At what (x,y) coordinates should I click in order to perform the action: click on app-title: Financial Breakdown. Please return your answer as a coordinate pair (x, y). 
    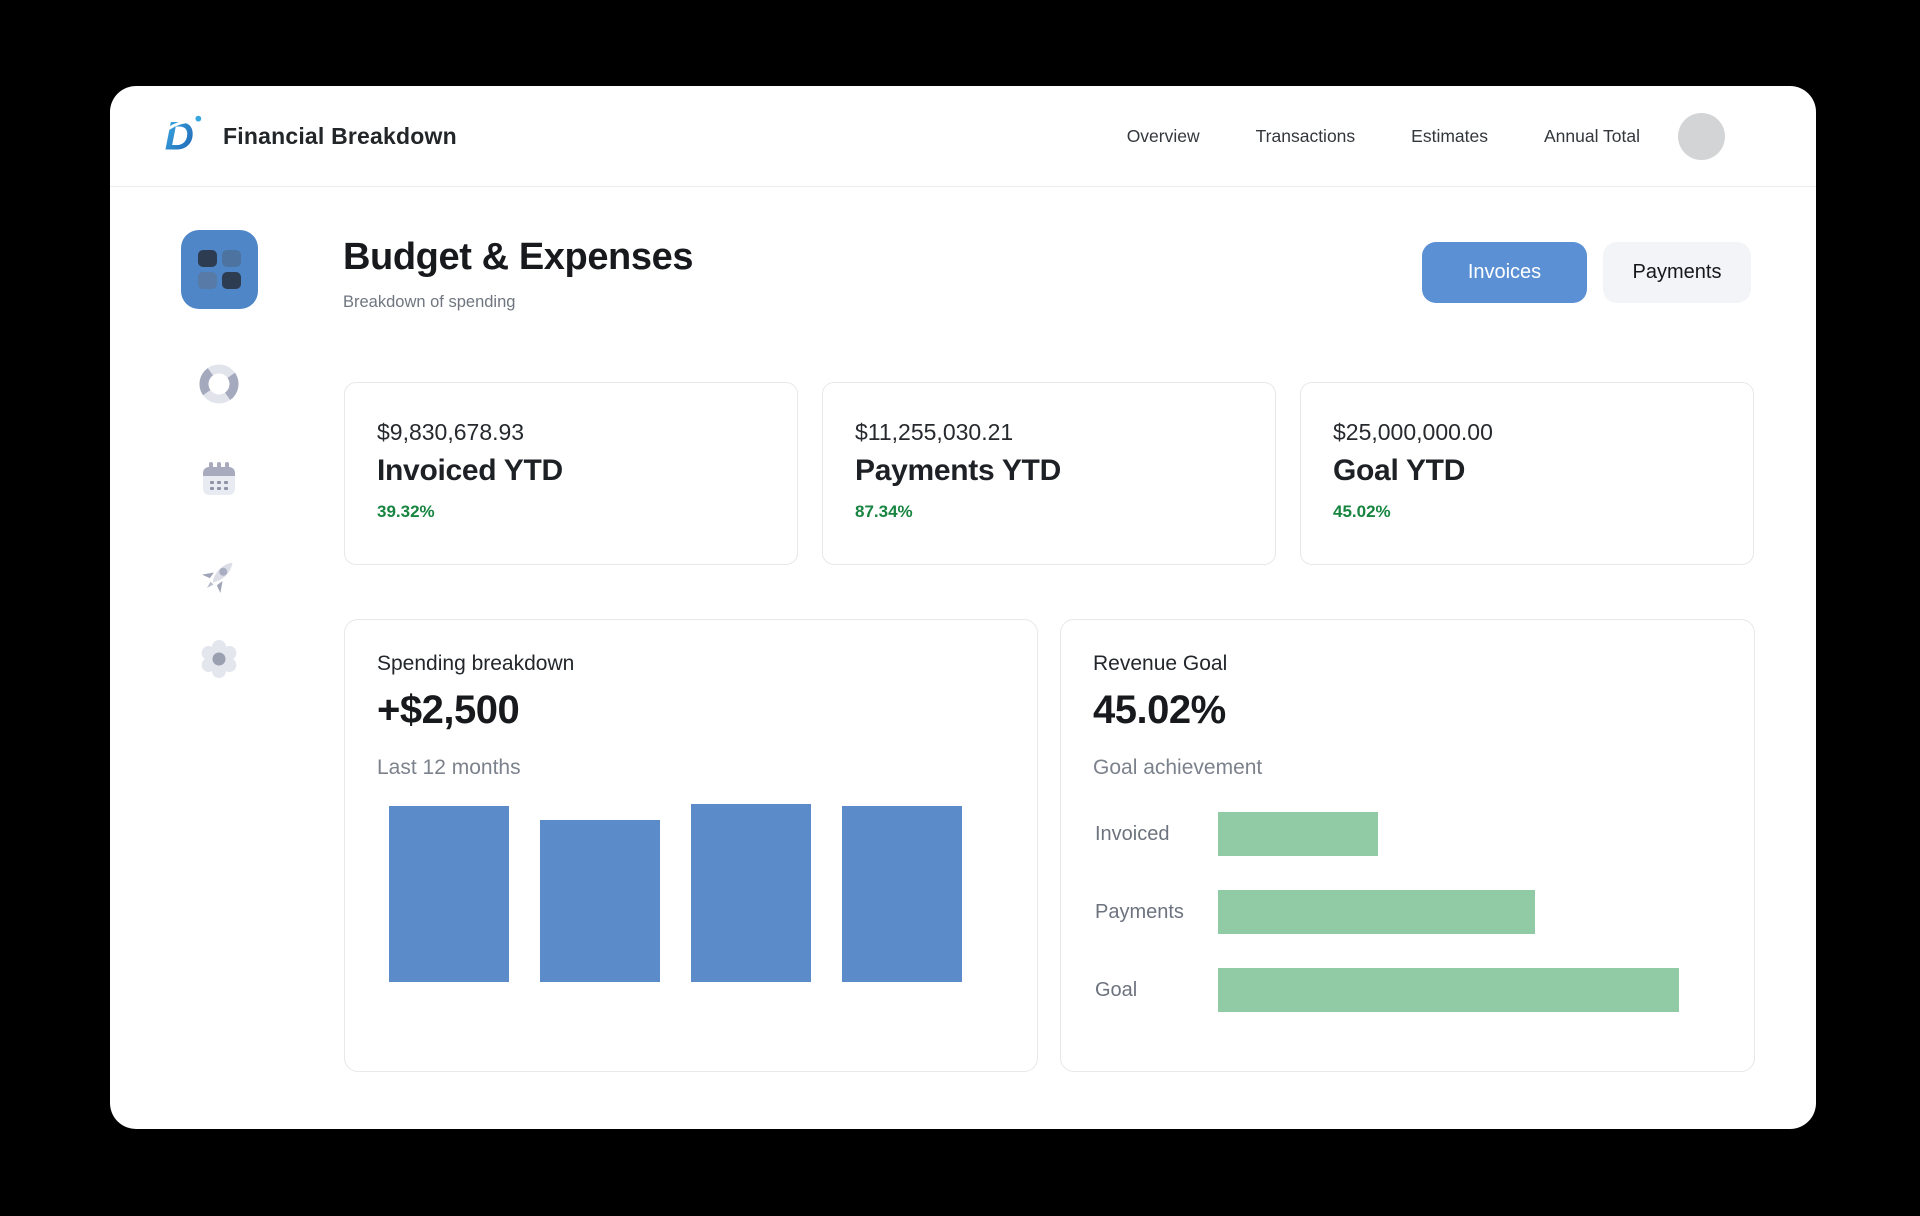
    Looking at the image, I should click on (340, 135).